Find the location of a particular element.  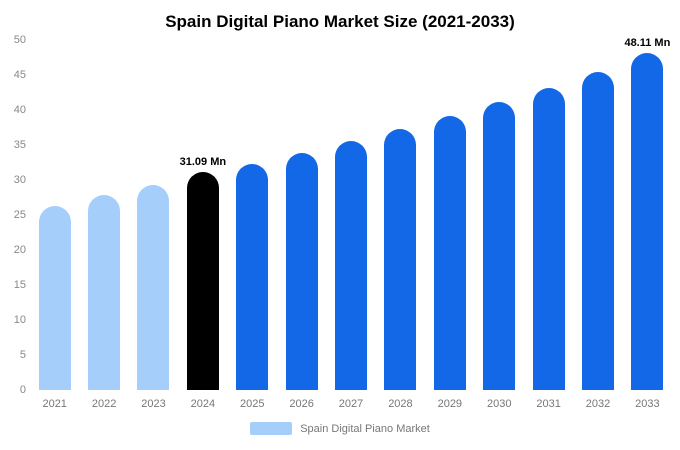

bar-column: 48.11 Mn 2033 is located at coordinates (647, 223).